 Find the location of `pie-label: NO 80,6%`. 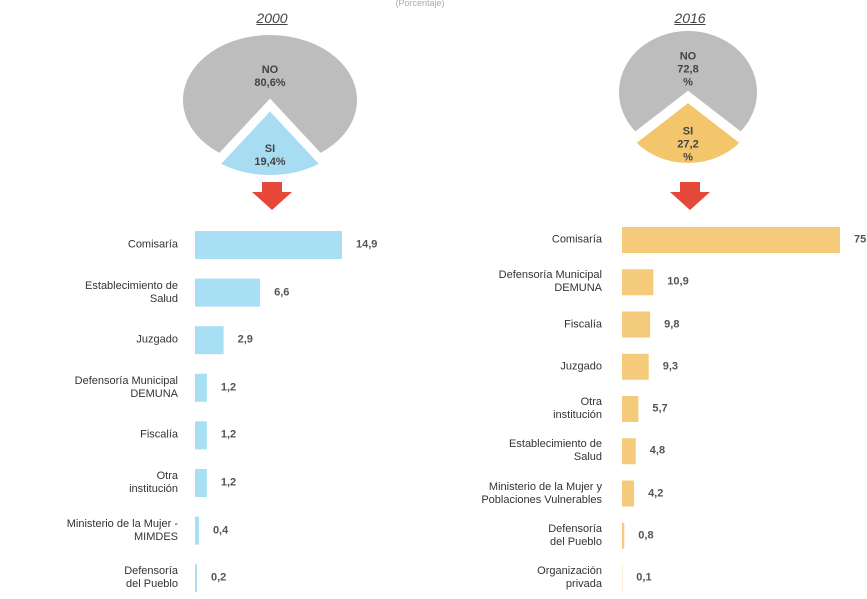

pie-label: NO 80,6% is located at coordinates (269, 77).